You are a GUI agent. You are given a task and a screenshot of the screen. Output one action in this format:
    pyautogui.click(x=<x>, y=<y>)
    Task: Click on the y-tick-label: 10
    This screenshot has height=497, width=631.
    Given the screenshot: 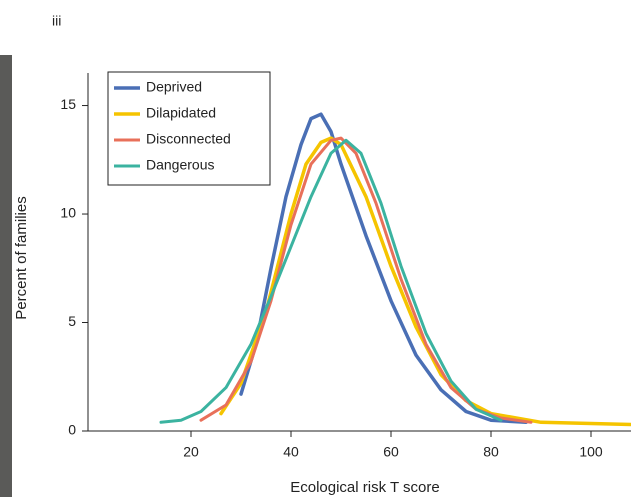 What is the action you would take?
    pyautogui.click(x=68, y=213)
    